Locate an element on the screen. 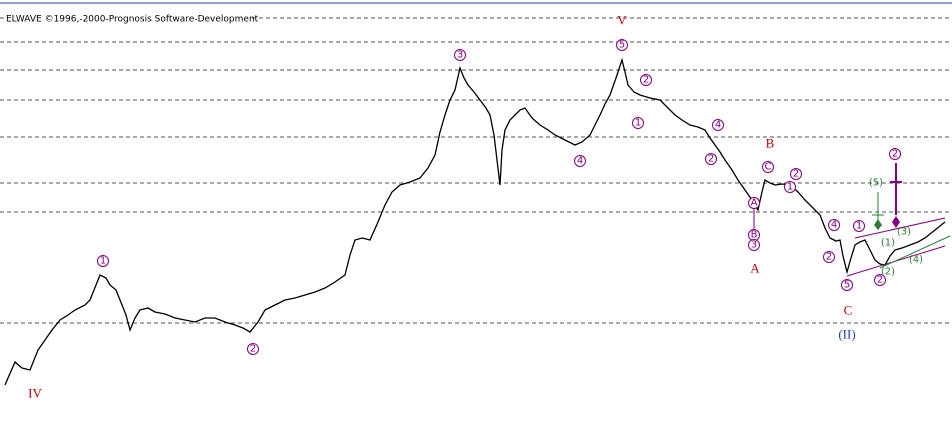 Image resolution: width=952 pixels, height=424 pixels. purple-marker is located at coordinates (896, 222).